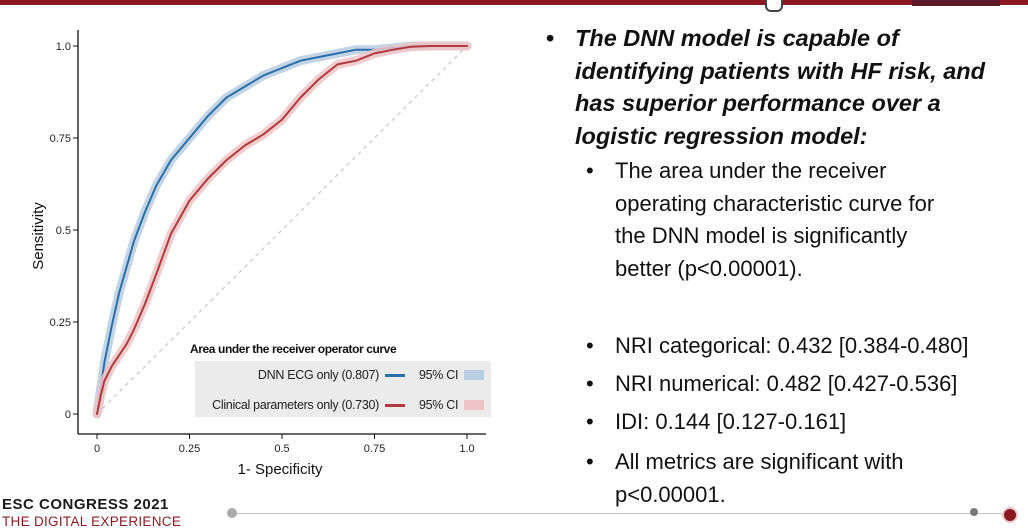 Image resolution: width=1028 pixels, height=531 pixels. Describe the element at coordinates (60, 139) in the screenshot. I see `y-tick-label: 0.75` at that location.